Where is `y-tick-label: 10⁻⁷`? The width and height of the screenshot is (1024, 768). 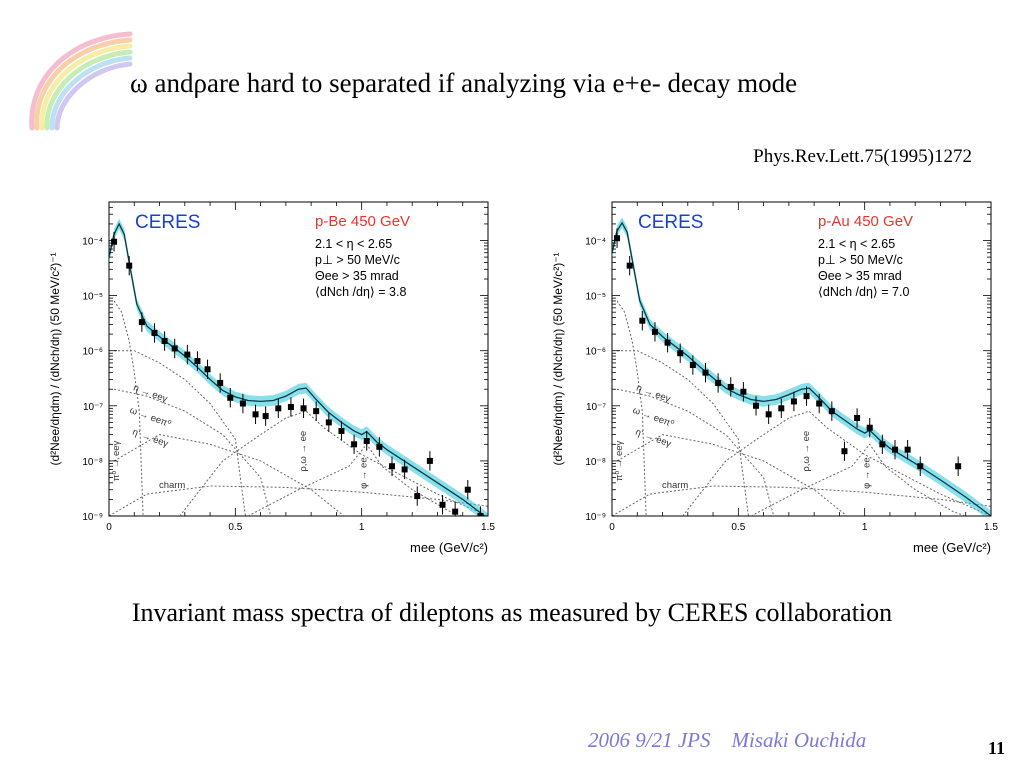 y-tick-label: 10⁻⁷ is located at coordinates (596, 407).